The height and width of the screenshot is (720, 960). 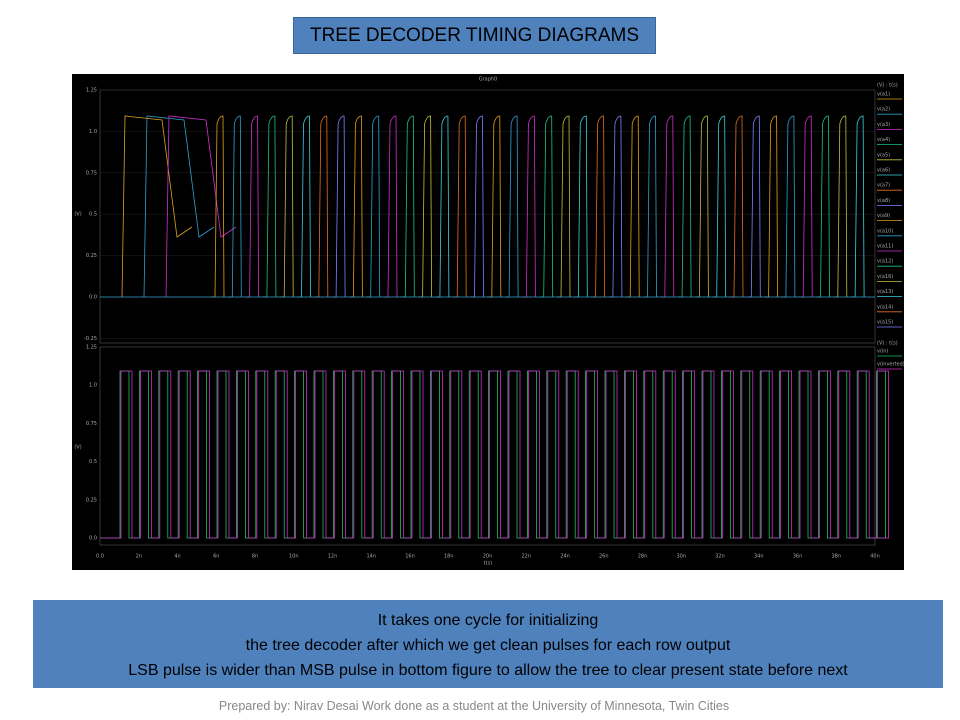 I want to click on legend-entry: v(in), so click(x=882, y=352).